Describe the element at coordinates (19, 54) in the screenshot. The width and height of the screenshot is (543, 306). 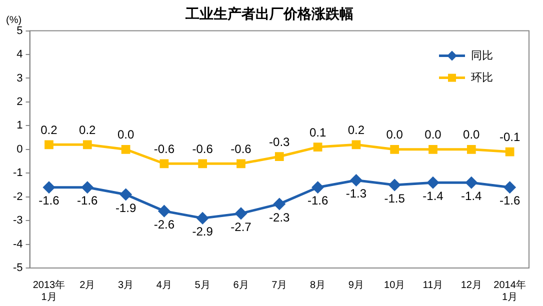
I see `y-tick-label: 4` at that location.